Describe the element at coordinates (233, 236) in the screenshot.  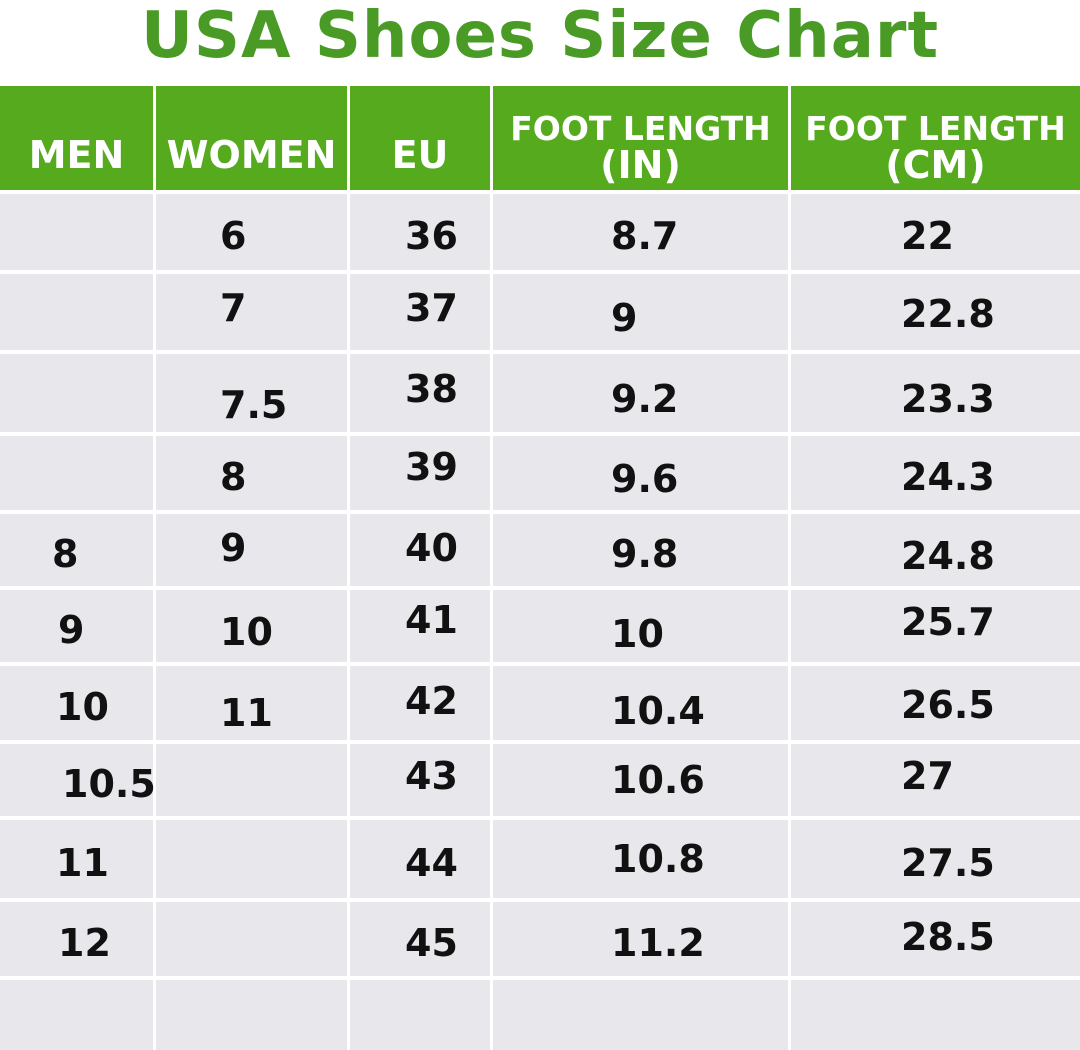
I see `cell-women: 6` at that location.